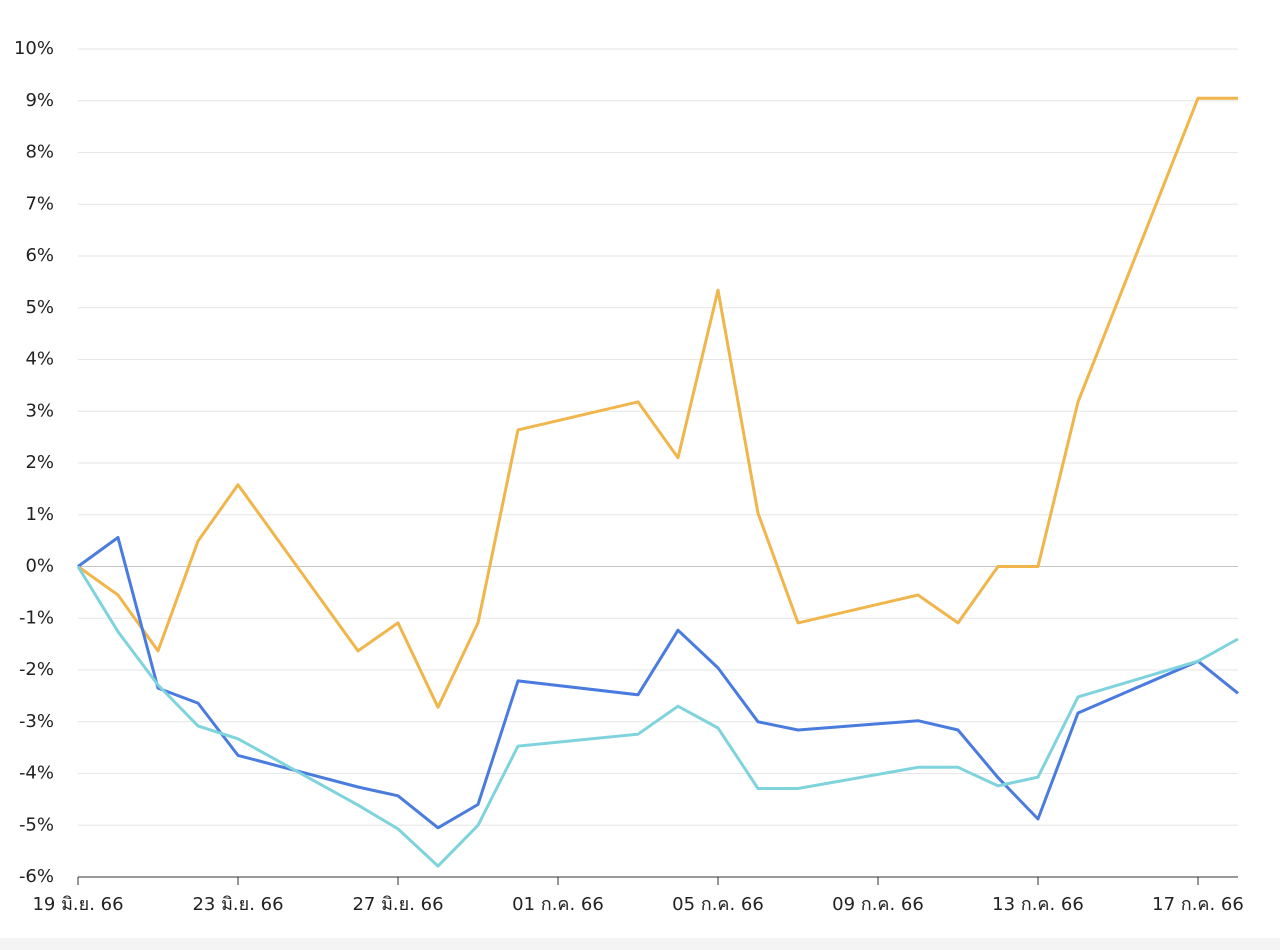  I want to click on y-tick-label: -6%, so click(36, 876).